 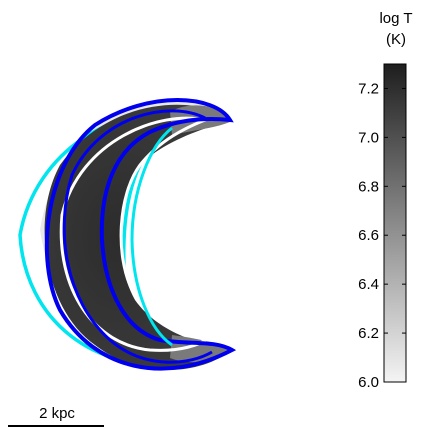 I want to click on scale-bar-label: 2 kpc, so click(x=57, y=413).